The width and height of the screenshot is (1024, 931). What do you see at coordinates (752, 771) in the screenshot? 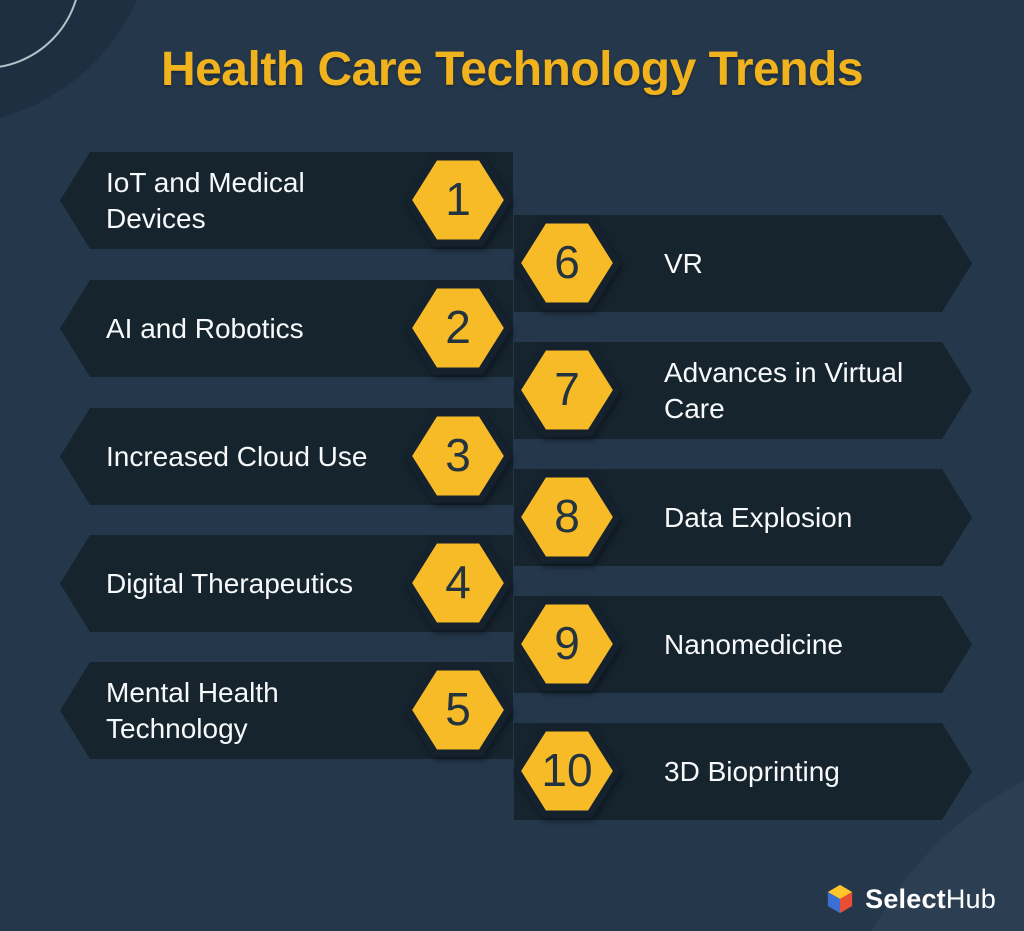
I see `trend-label: 3D Bioprinting` at bounding box center [752, 771].